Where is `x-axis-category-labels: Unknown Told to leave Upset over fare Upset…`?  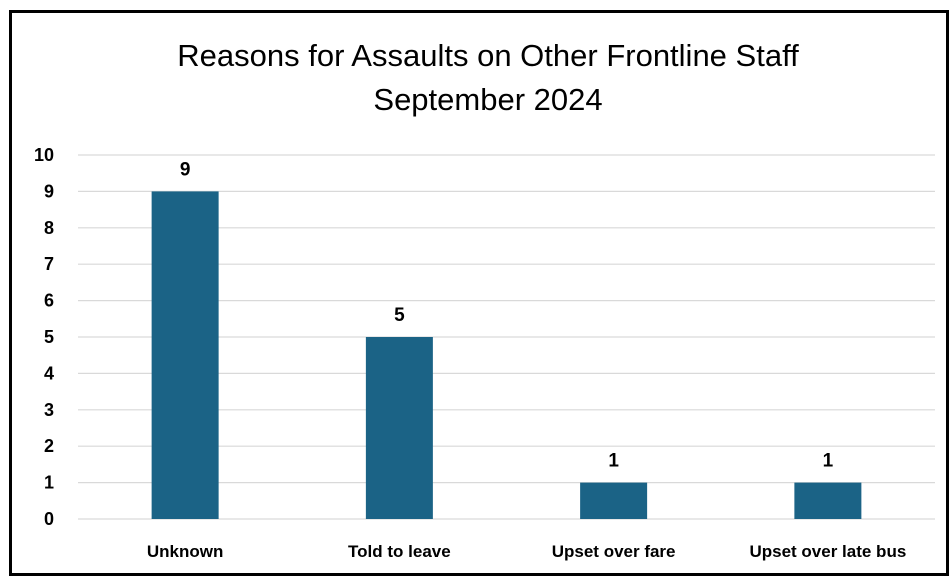
x-axis-category-labels: Unknown Told to leave Upset over fare Upset… is located at coordinates (526, 551).